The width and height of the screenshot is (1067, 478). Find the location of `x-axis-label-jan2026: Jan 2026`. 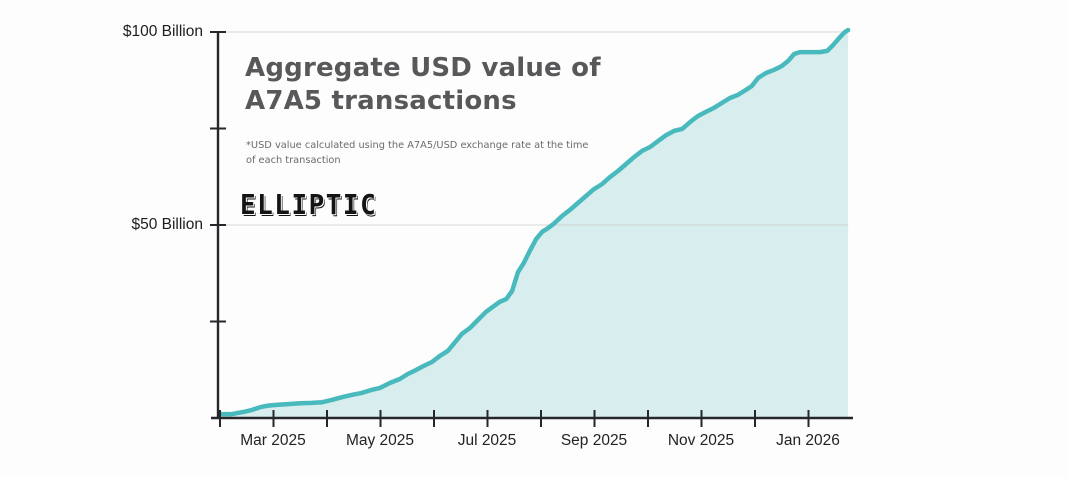

x-axis-label-jan2026: Jan 2026 is located at coordinates (808, 440).